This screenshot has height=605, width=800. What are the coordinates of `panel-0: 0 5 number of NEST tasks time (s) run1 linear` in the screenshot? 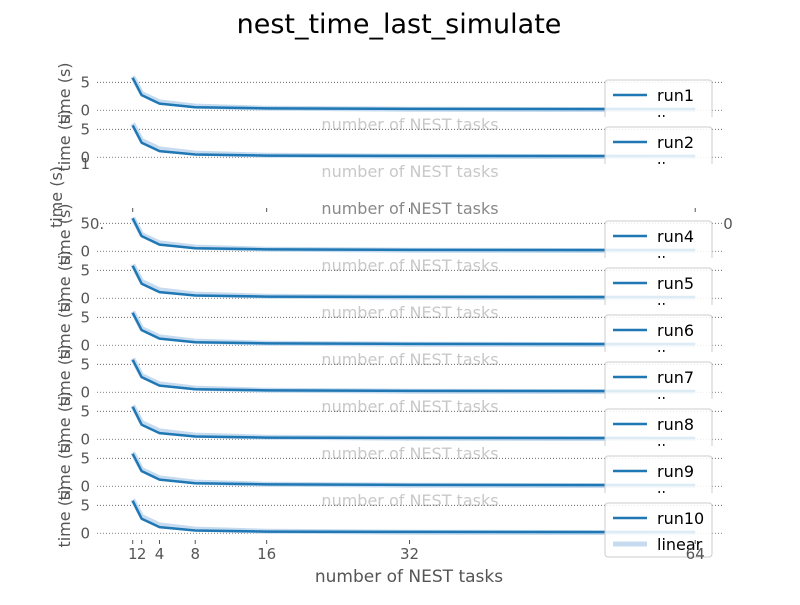 It's located at (388, 98).